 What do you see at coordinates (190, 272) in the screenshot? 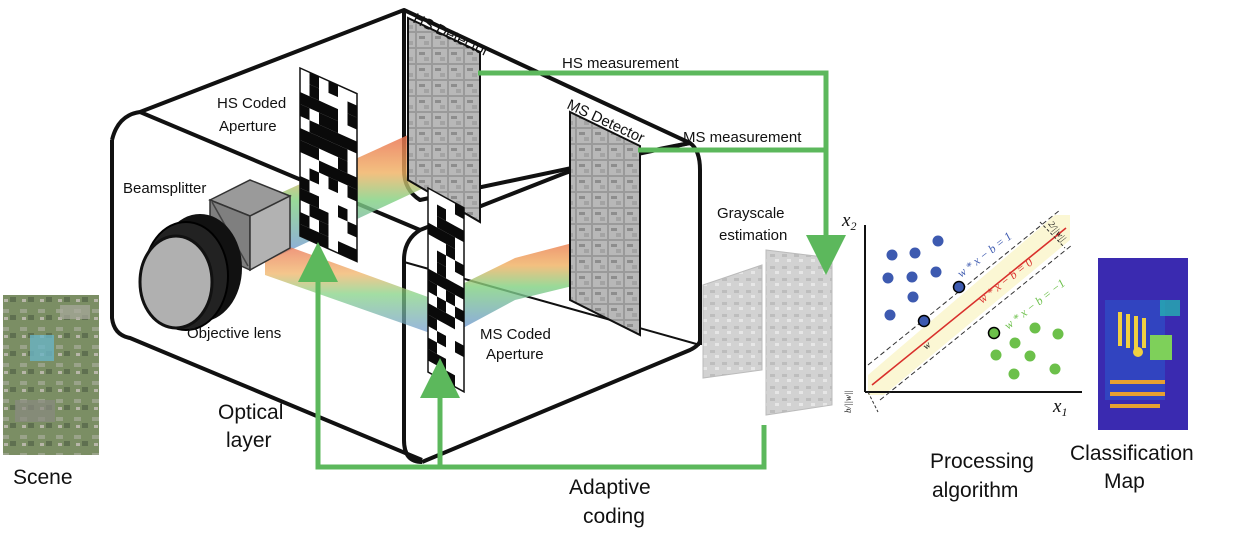
I see `objective-lens` at bounding box center [190, 272].